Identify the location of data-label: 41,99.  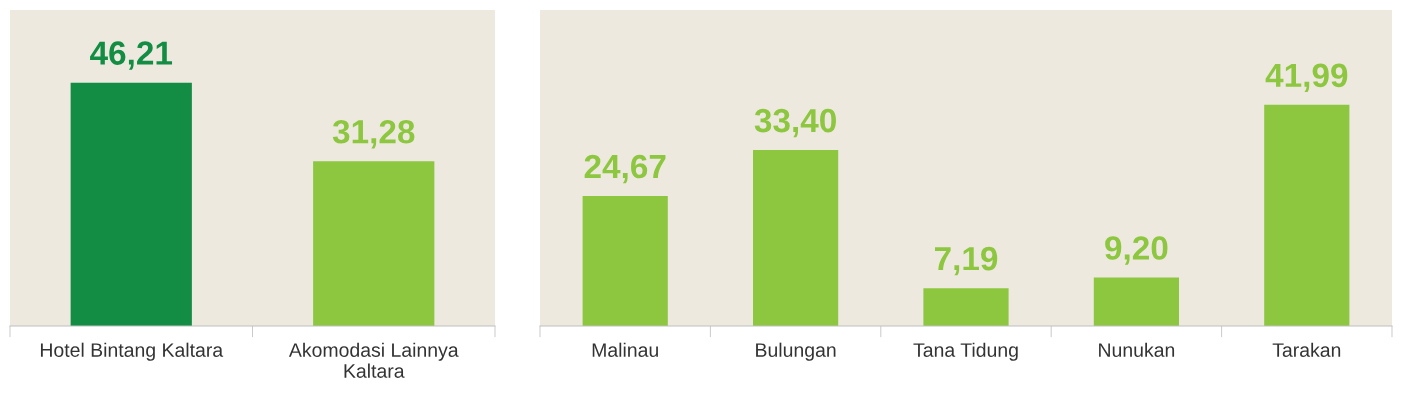
(1306, 77).